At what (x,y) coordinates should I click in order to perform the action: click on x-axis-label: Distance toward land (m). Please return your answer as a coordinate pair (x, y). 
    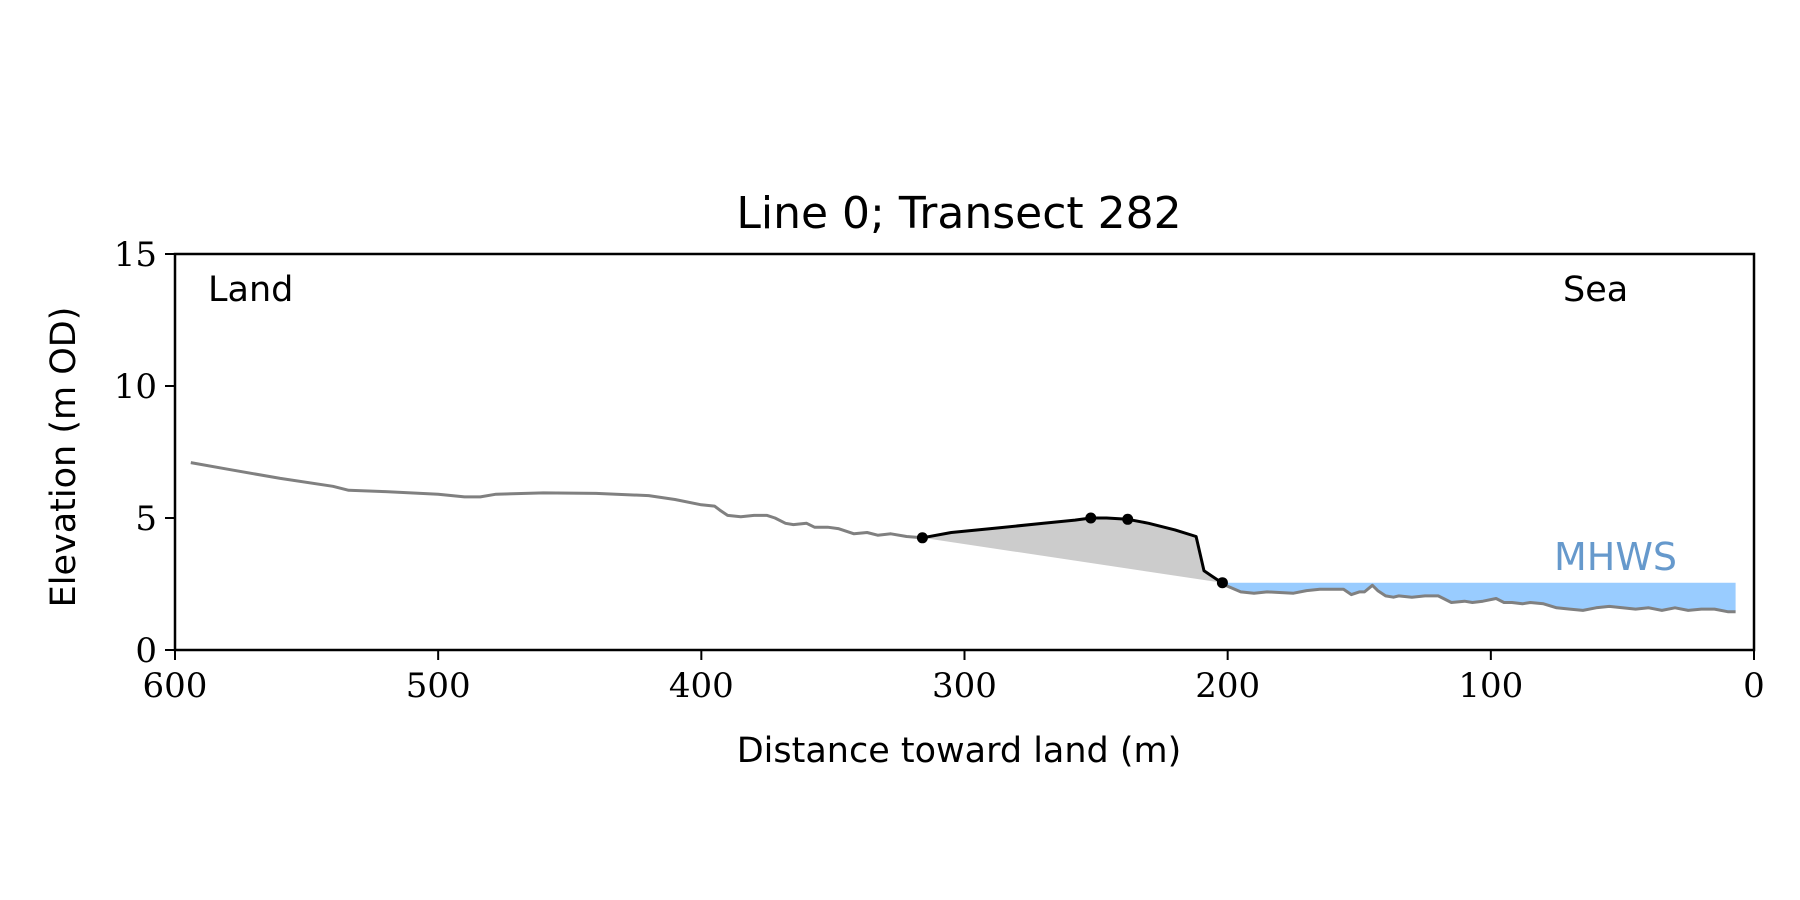
    Looking at the image, I should click on (959, 751).